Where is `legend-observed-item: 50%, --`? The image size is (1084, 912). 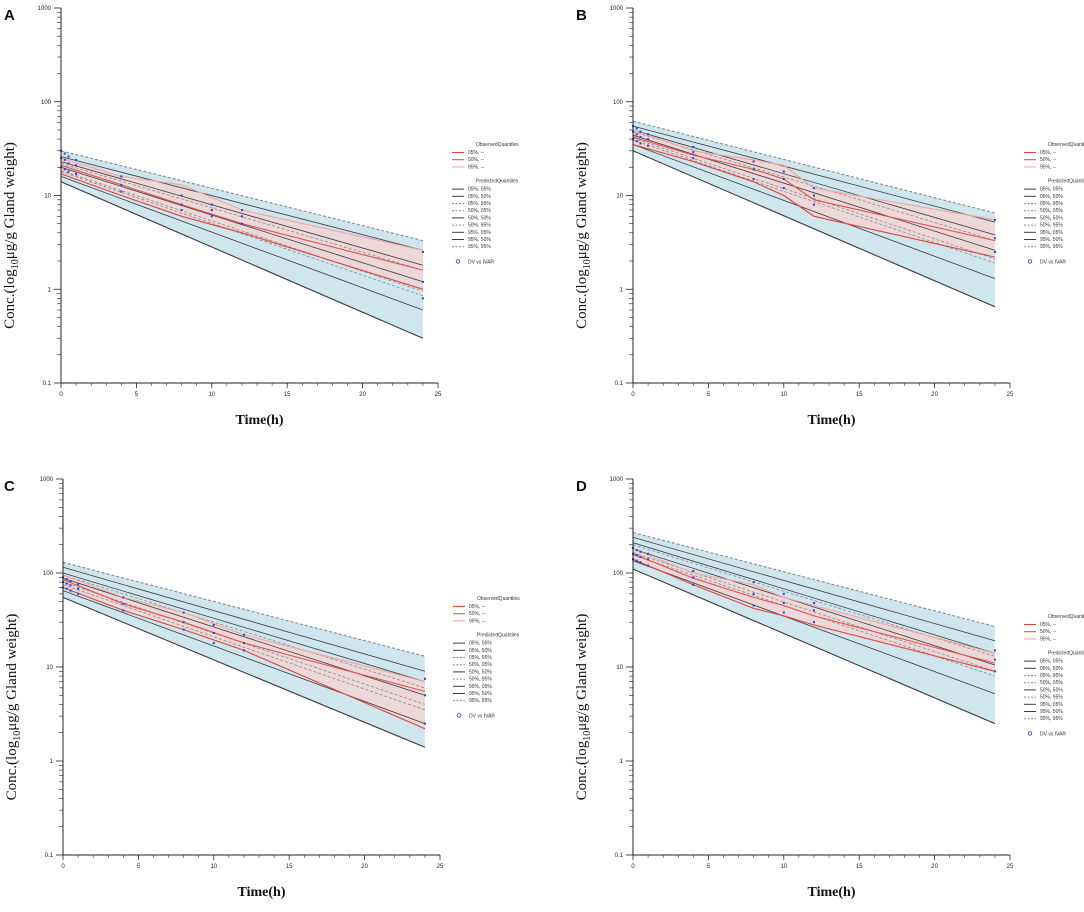 legend-observed-item: 50%, -- is located at coordinates (476, 160).